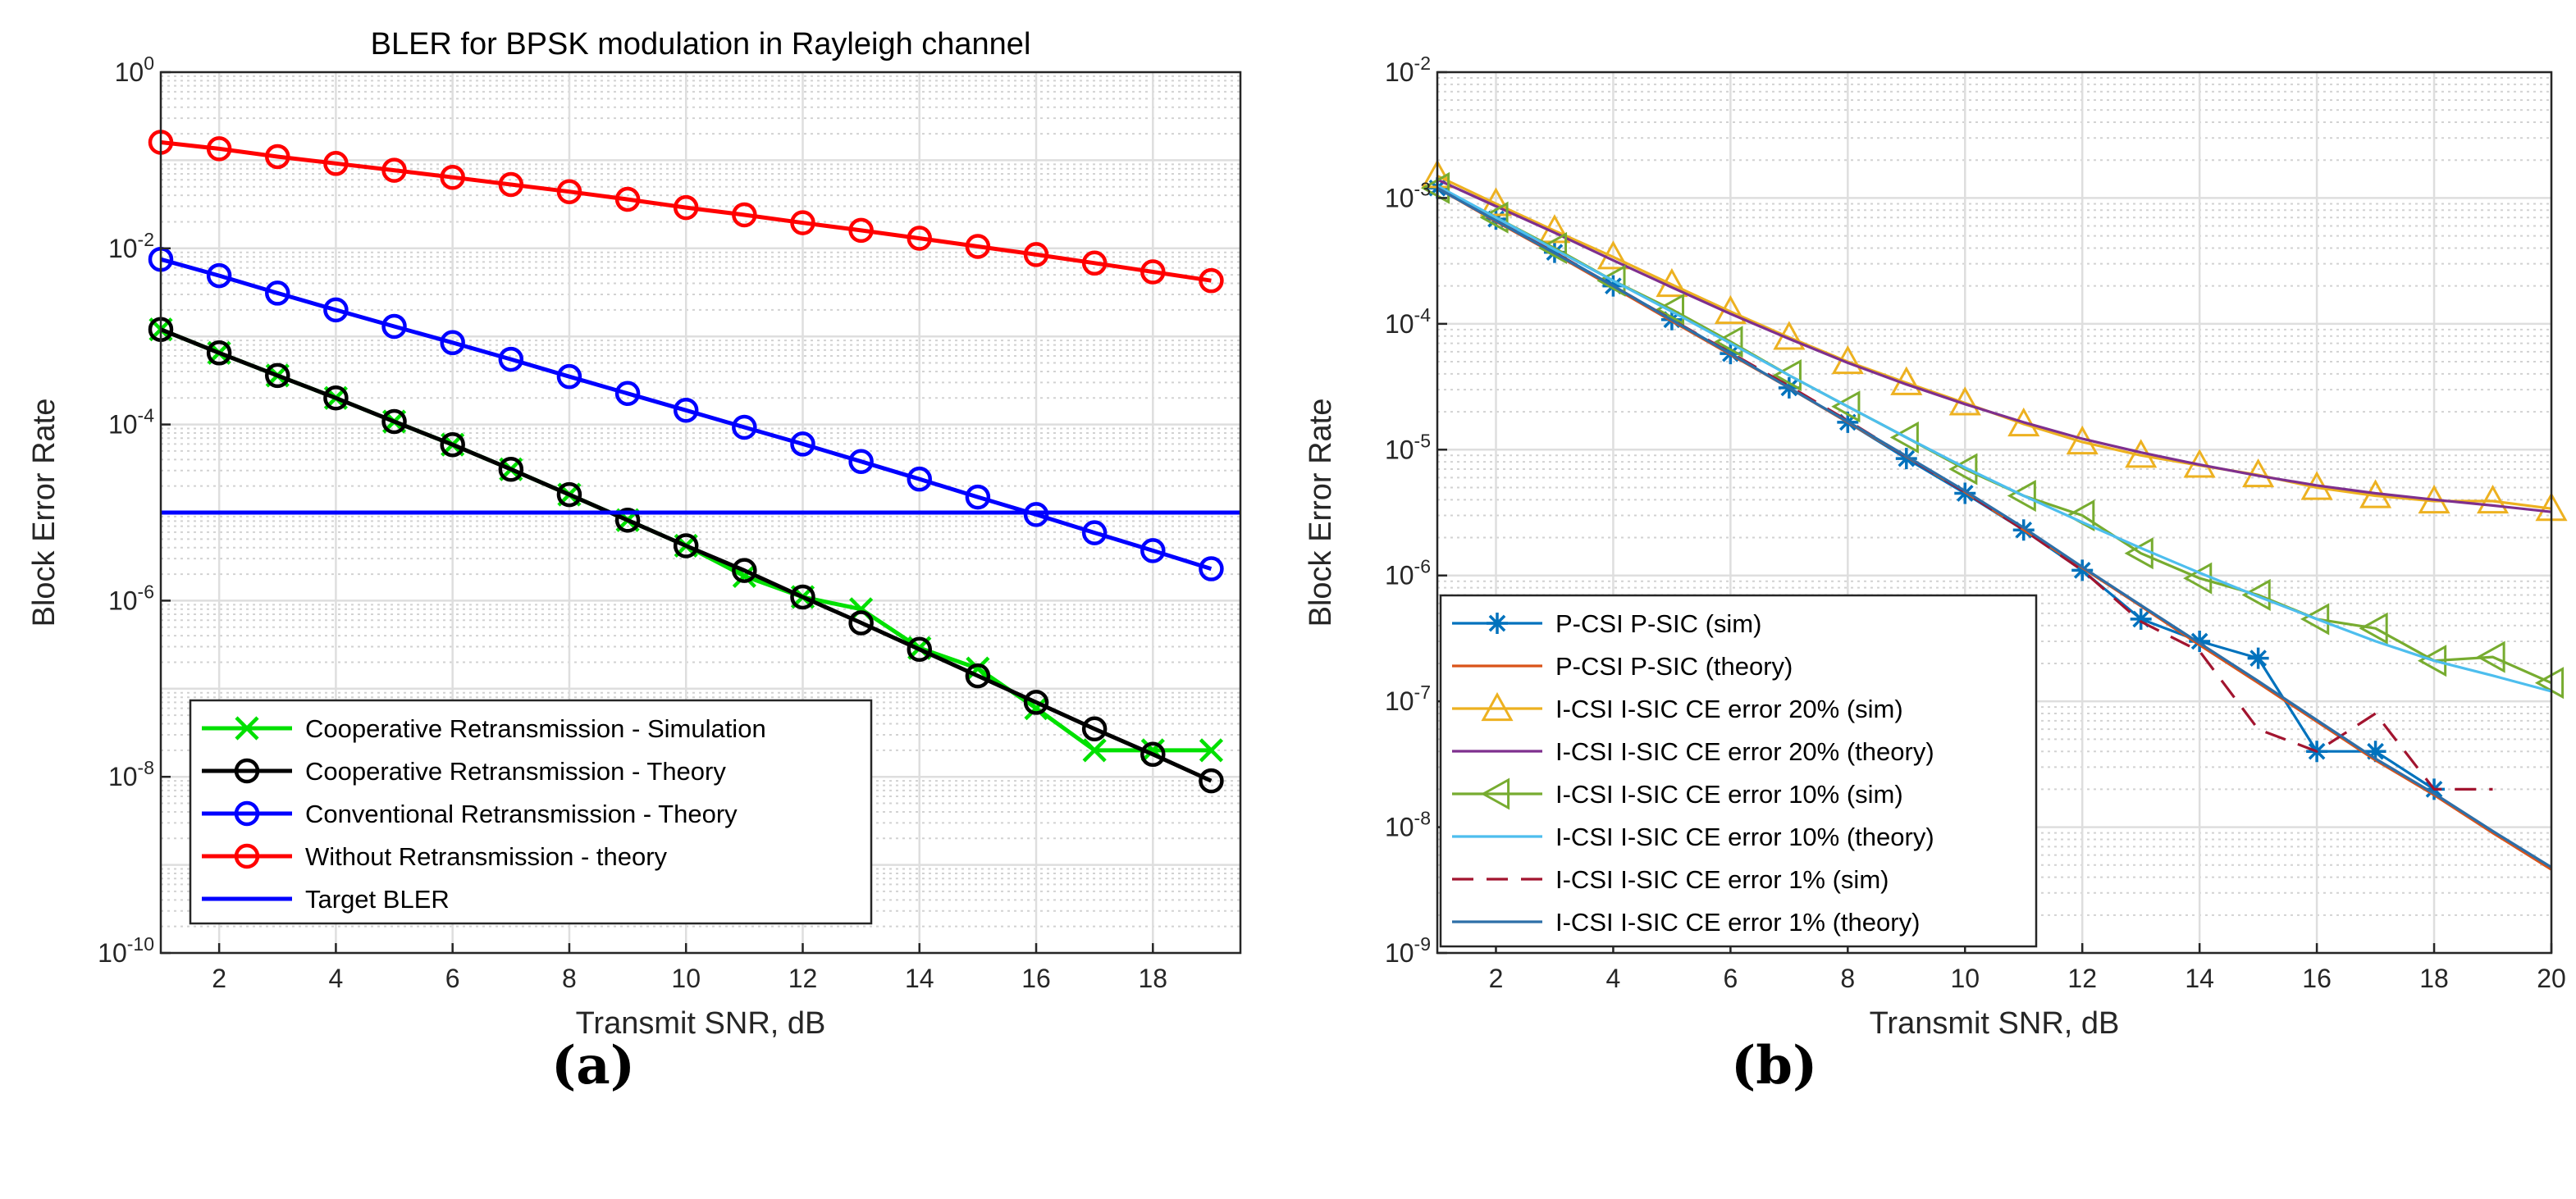 The width and height of the screenshot is (2576, 1199). Describe the element at coordinates (487, 856) in the screenshot. I see `chart-a-legend-label: Without Retransmission - theory` at that location.